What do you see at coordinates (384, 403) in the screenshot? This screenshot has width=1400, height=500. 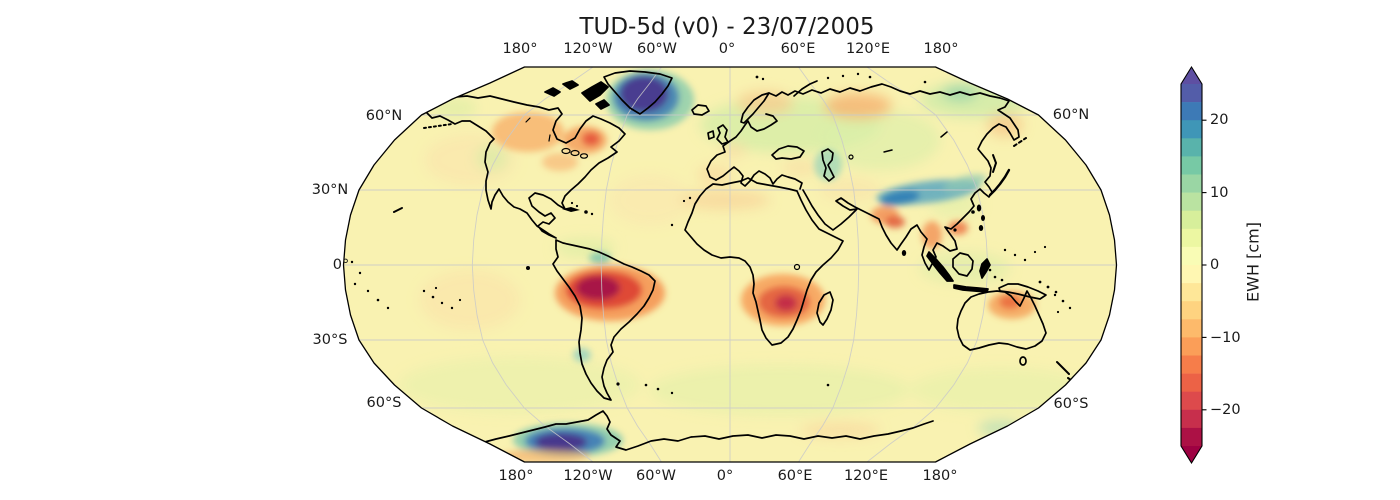 I see `axis-label-left-60s: 60°S` at bounding box center [384, 403].